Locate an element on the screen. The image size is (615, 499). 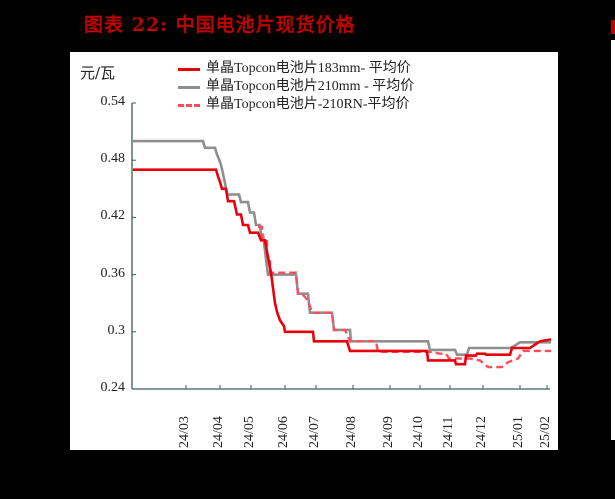
y-axis-unit-label: 元/瓦 is located at coordinates (98, 73).